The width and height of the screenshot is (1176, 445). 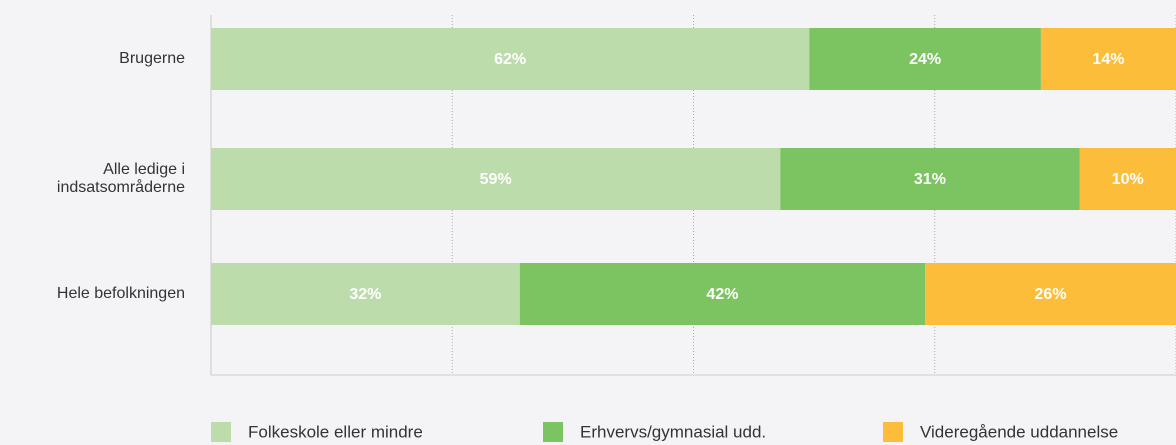 What do you see at coordinates (120, 178) in the screenshot?
I see `category-label: Alle ledige i indsatsområderne` at bounding box center [120, 178].